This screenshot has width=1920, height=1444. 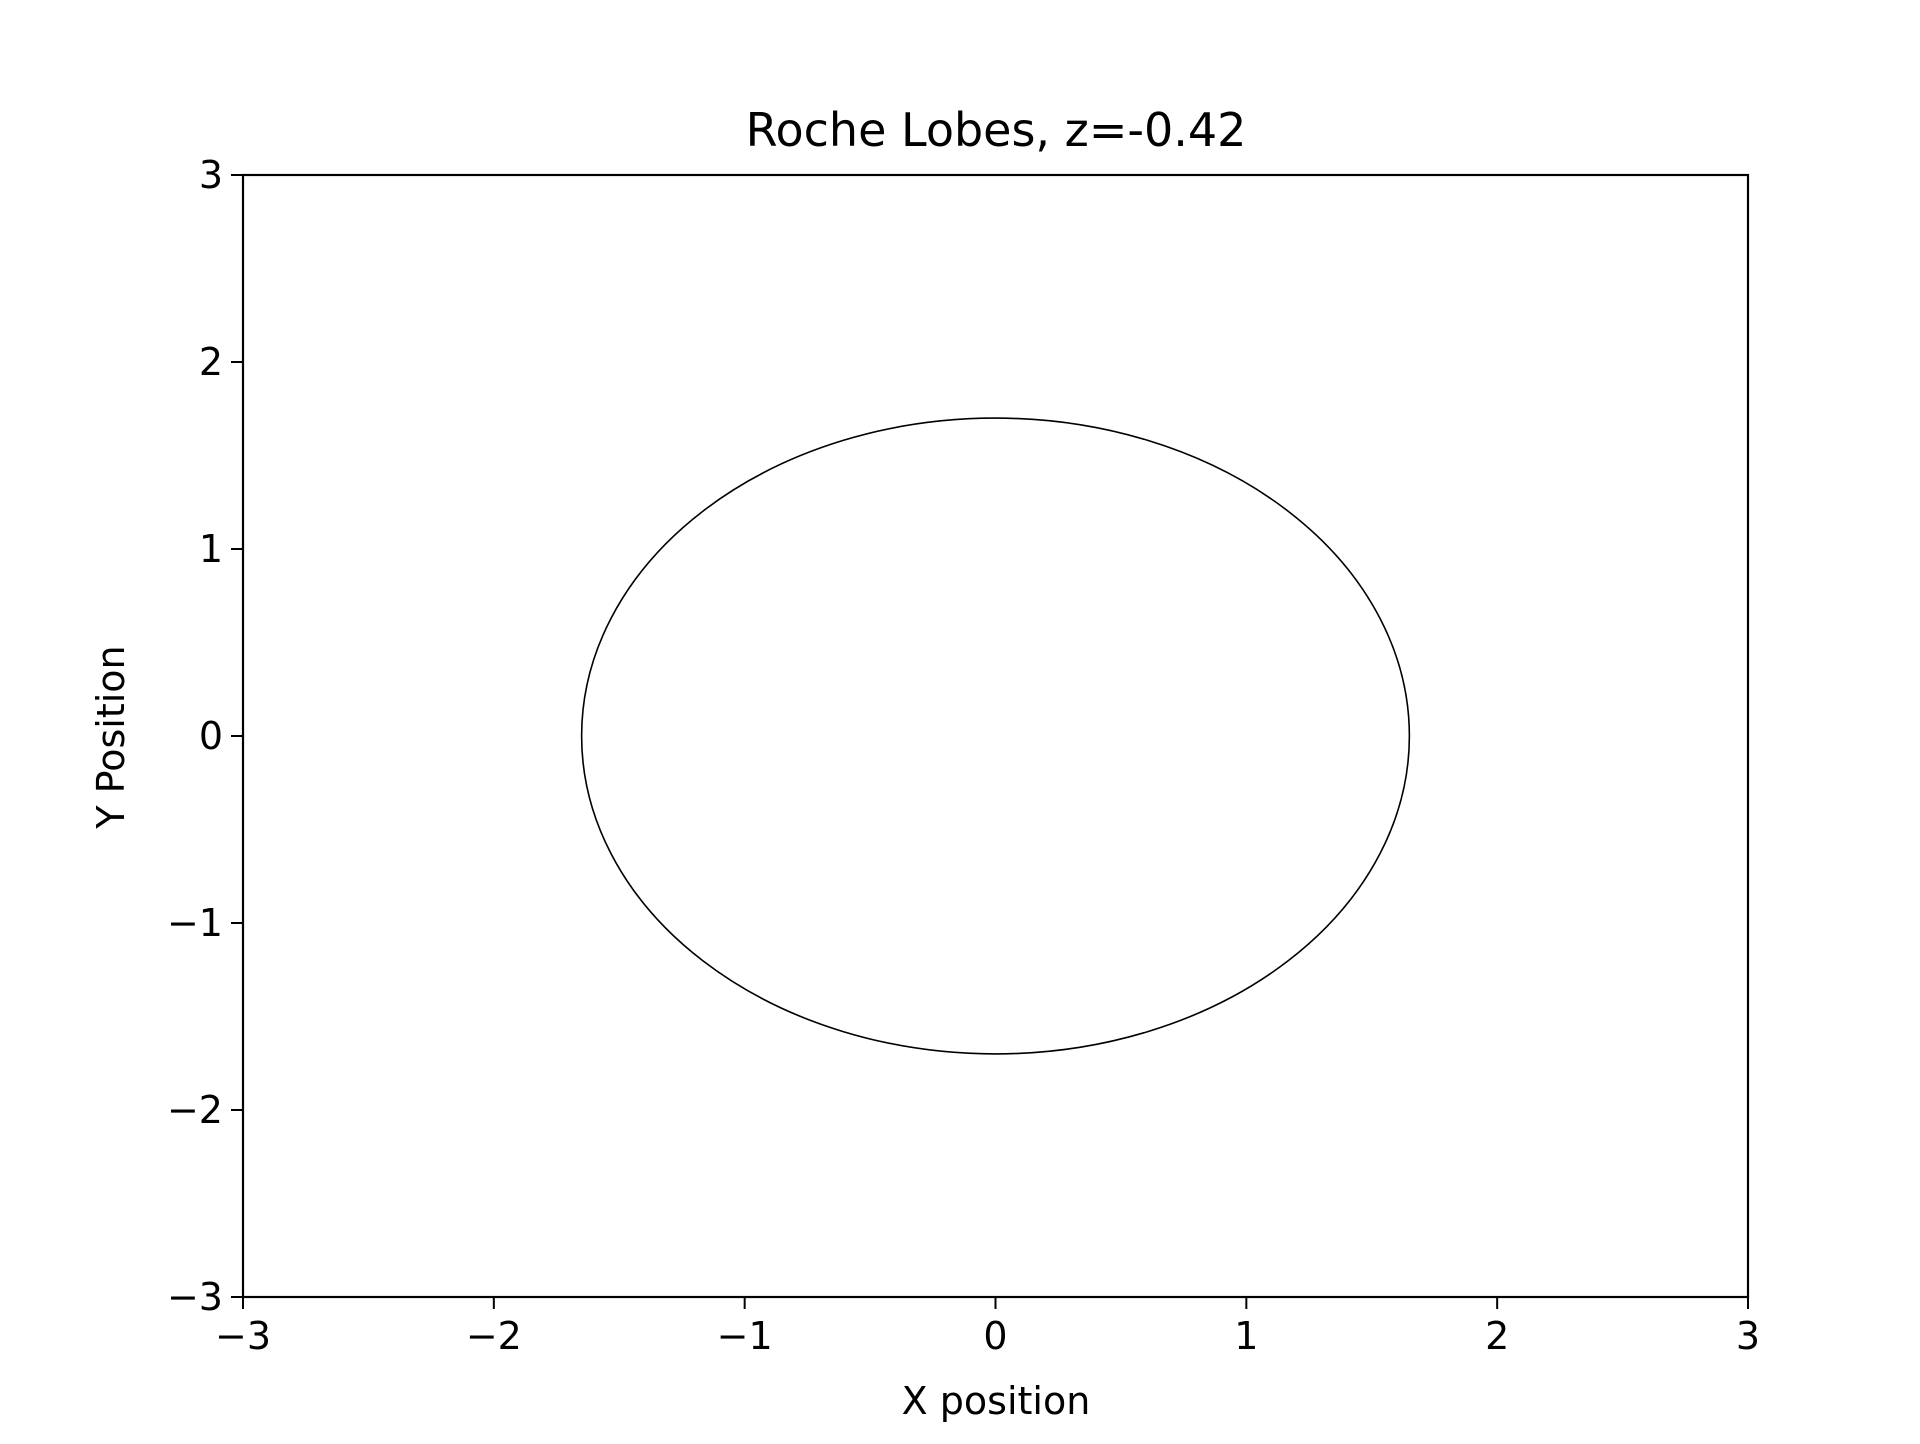 What do you see at coordinates (243, 1336) in the screenshot?
I see `x-tick-label: −3` at bounding box center [243, 1336].